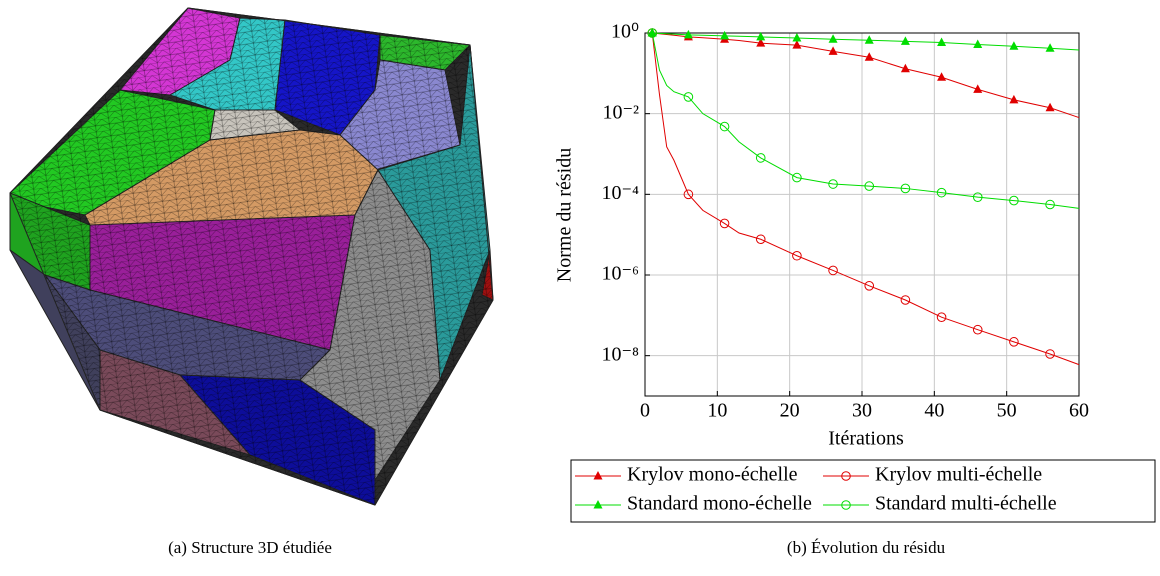  Describe the element at coordinates (790, 411) in the screenshot. I see `x-tick-label: 20` at that location.